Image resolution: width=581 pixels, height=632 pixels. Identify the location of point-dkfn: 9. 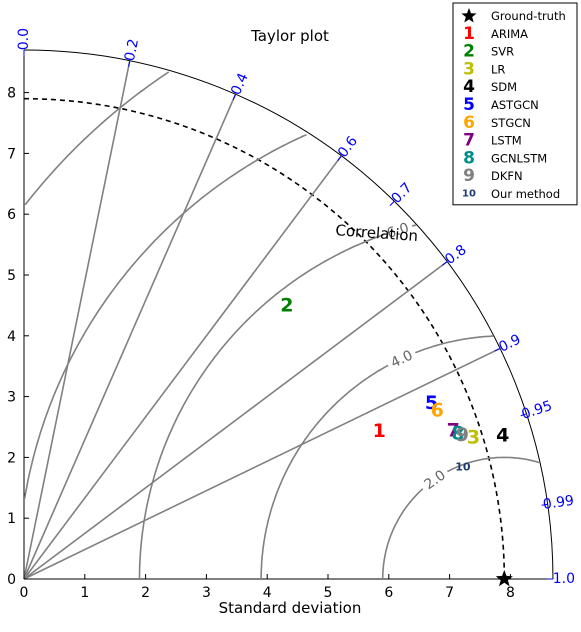
(462, 435).